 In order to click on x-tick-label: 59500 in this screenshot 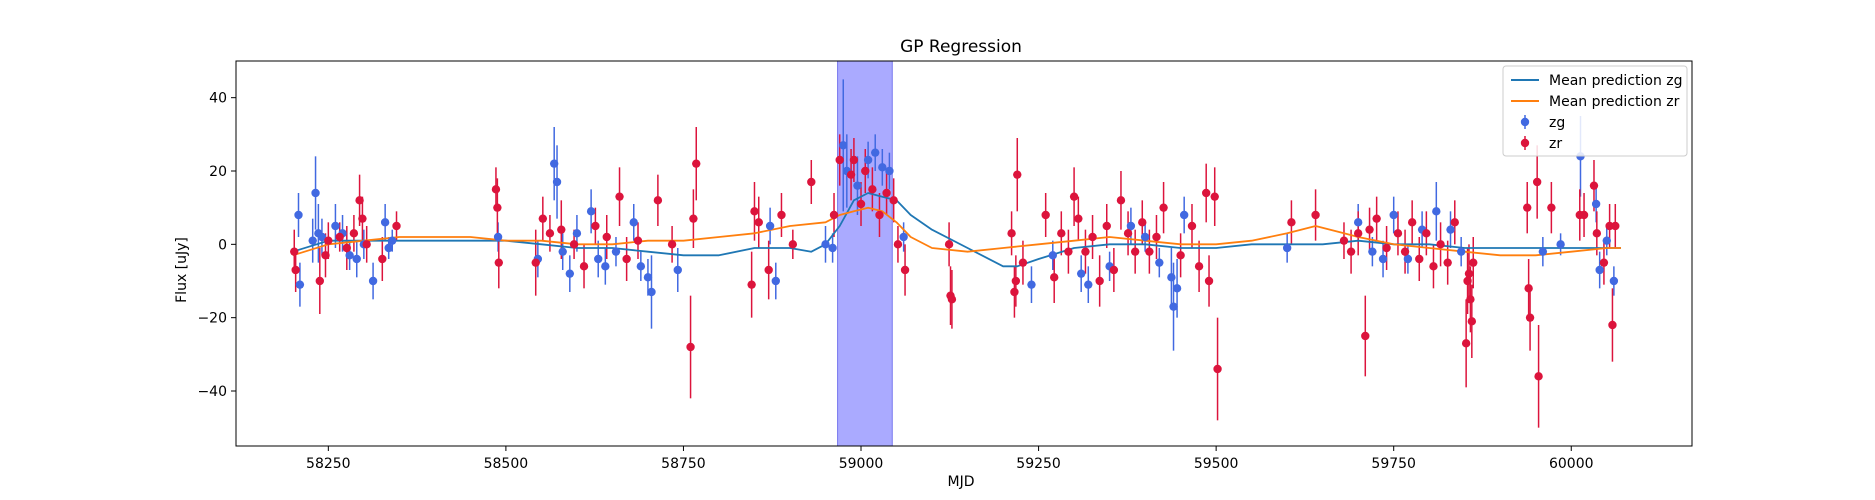, I will do `click(1216, 464)`.